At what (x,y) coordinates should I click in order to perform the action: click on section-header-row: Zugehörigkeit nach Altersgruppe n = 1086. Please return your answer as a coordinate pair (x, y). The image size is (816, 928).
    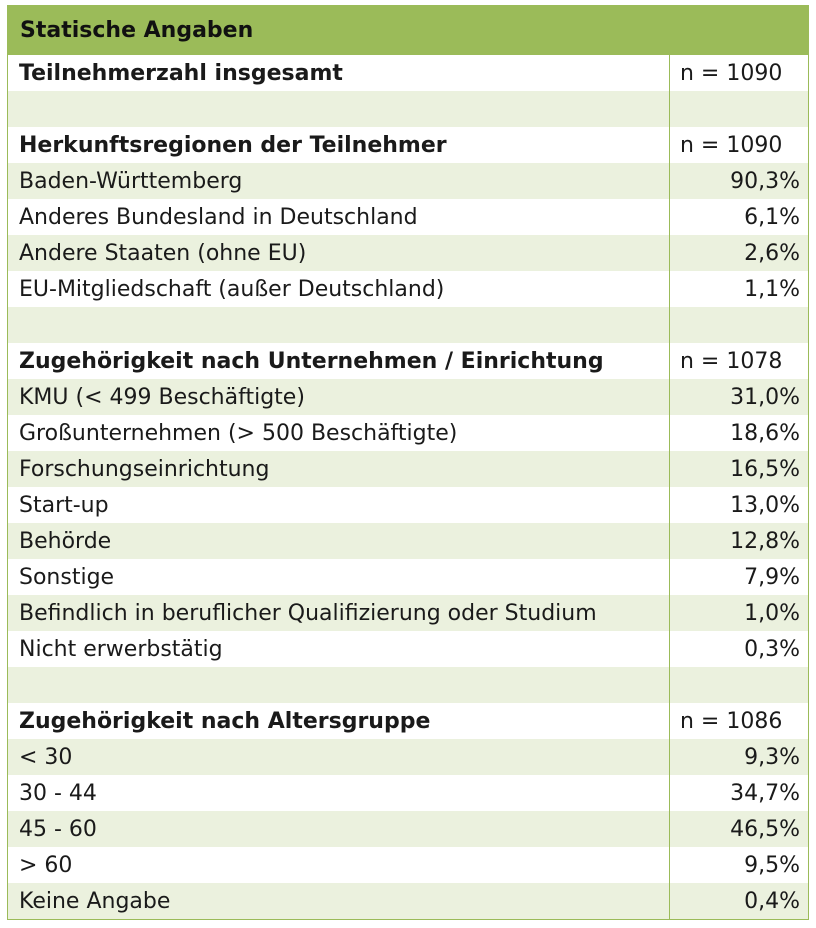
    Looking at the image, I should click on (408, 721).